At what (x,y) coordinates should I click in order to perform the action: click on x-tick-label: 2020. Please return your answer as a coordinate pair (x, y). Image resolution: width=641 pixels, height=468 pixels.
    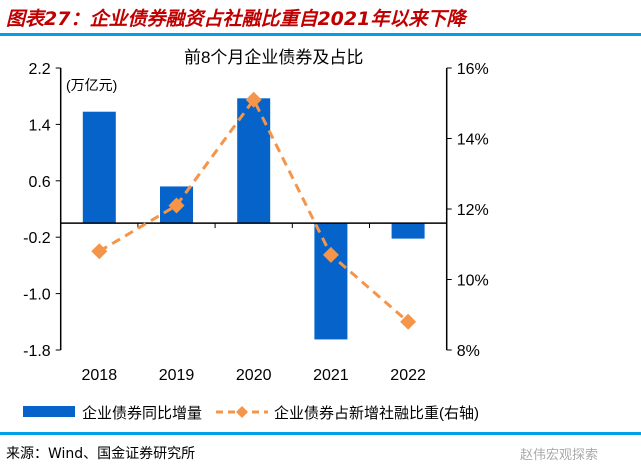
    Looking at the image, I should click on (254, 375).